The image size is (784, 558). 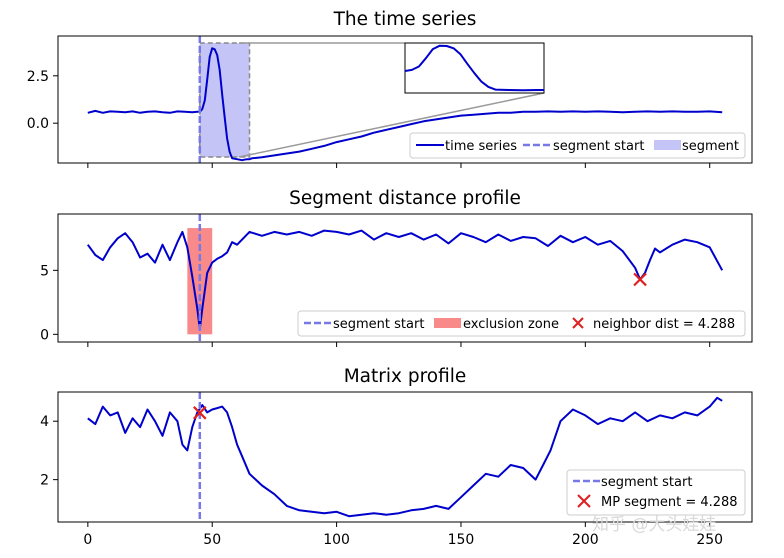 What do you see at coordinates (585, 540) in the screenshot?
I see `matrix-xtick-label-4: 200` at bounding box center [585, 540].